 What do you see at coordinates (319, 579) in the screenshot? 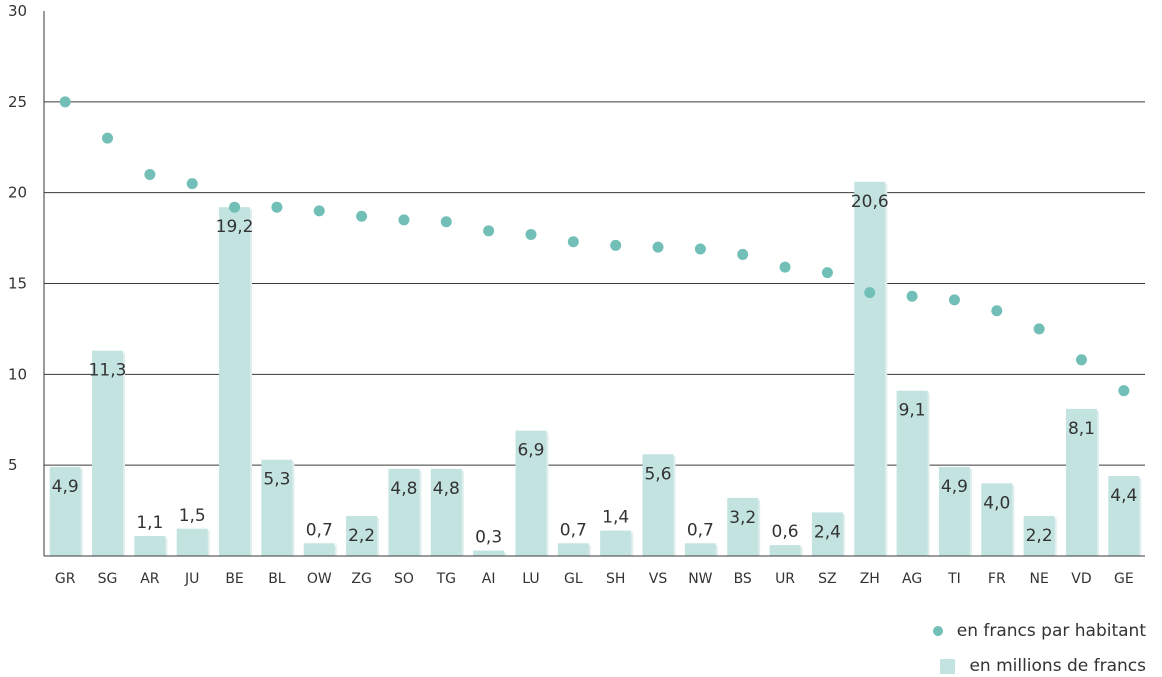
I see `x-tick-label: OW` at bounding box center [319, 579].